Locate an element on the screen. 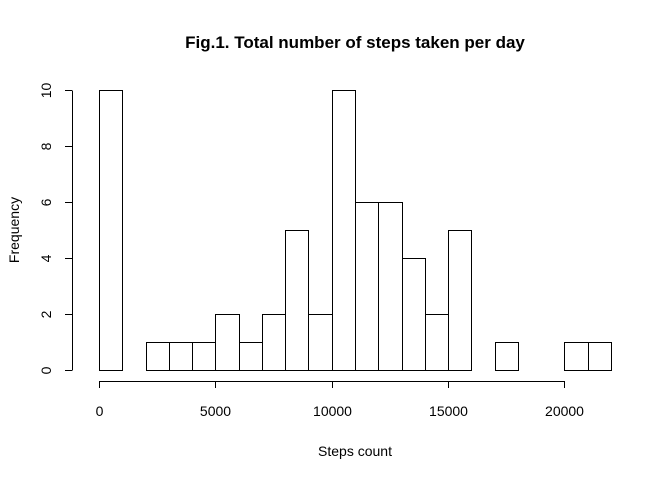 This screenshot has height=480, width=672. x-axis: 0 5000 10000 15000 20000 is located at coordinates (340, 400).